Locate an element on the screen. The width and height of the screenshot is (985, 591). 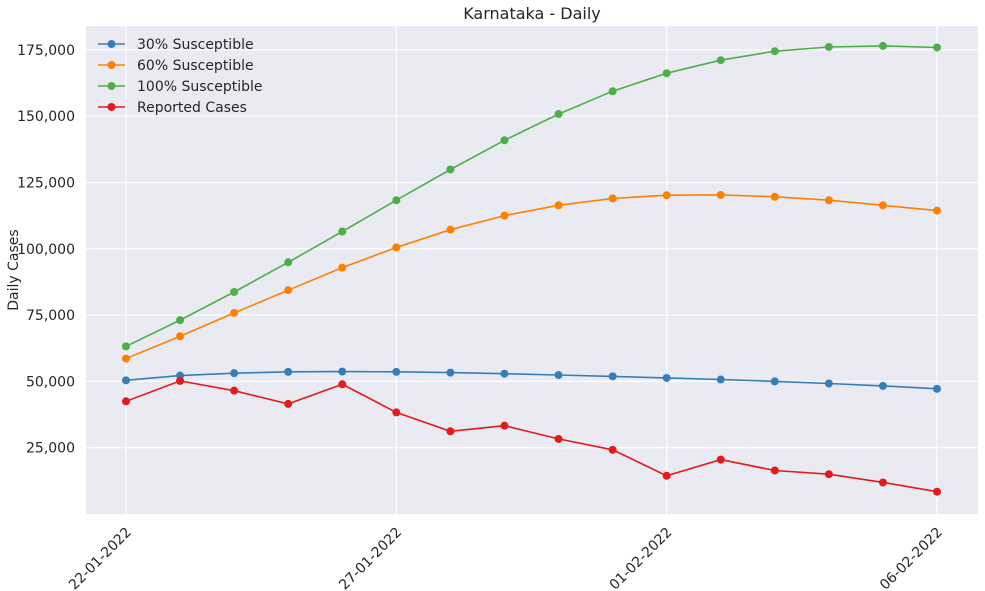
legend-label: Reported Cases is located at coordinates (192, 108).